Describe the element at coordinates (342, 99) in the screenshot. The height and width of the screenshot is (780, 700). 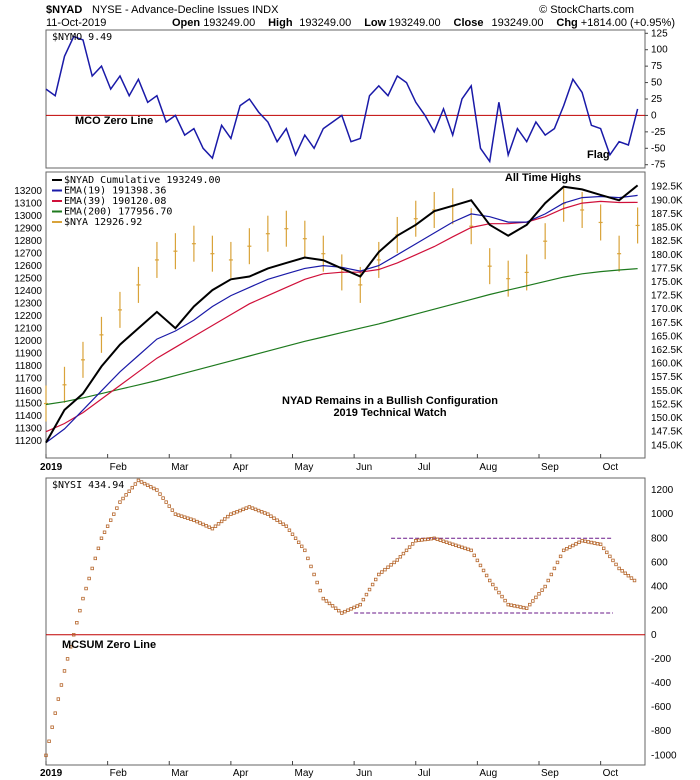
I see `nymo-line` at that location.